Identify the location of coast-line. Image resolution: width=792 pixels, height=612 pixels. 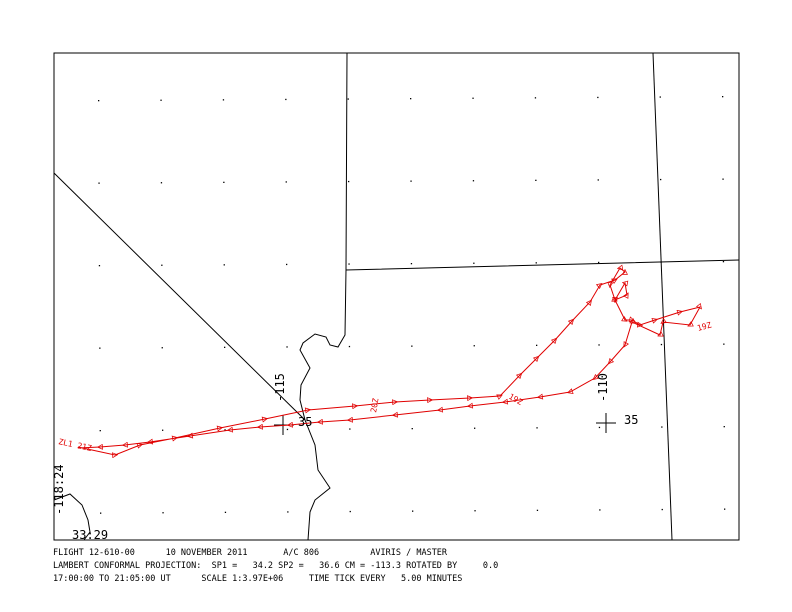
(72, 517).